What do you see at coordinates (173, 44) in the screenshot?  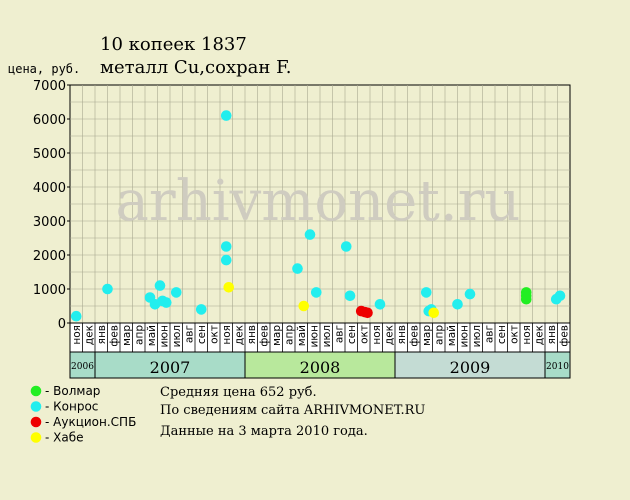 I see `chart-title-line-1: 10 копеек 1837` at bounding box center [173, 44].